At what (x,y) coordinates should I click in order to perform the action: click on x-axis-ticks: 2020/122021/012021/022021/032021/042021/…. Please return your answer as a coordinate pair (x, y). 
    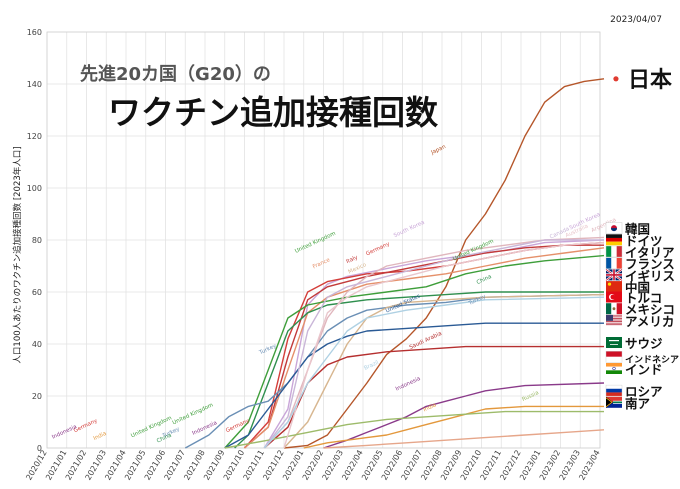
    Looking at the image, I should click on (312, 465).